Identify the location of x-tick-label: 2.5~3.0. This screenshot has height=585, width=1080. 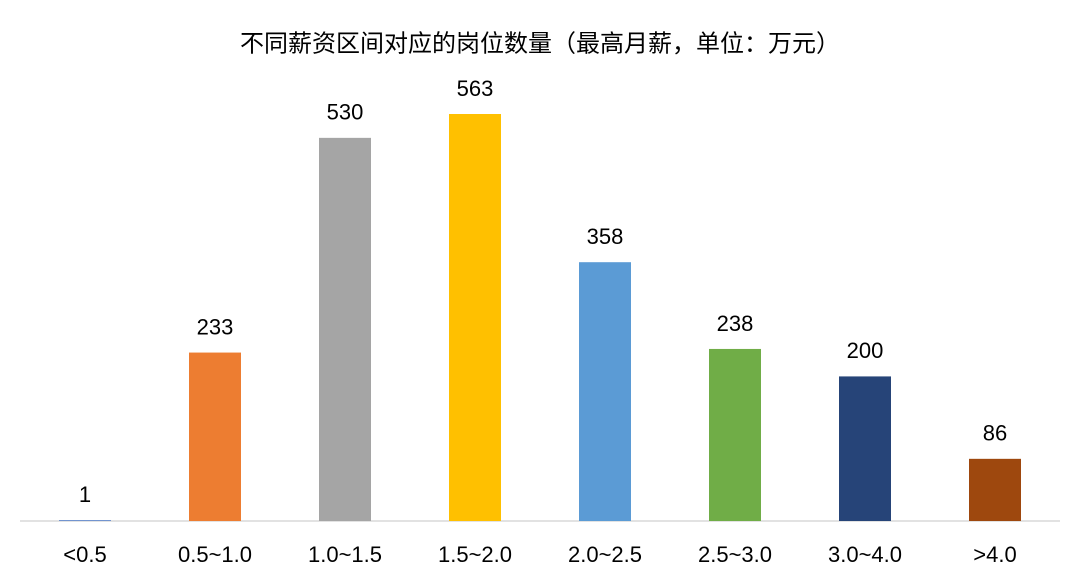
(735, 554).